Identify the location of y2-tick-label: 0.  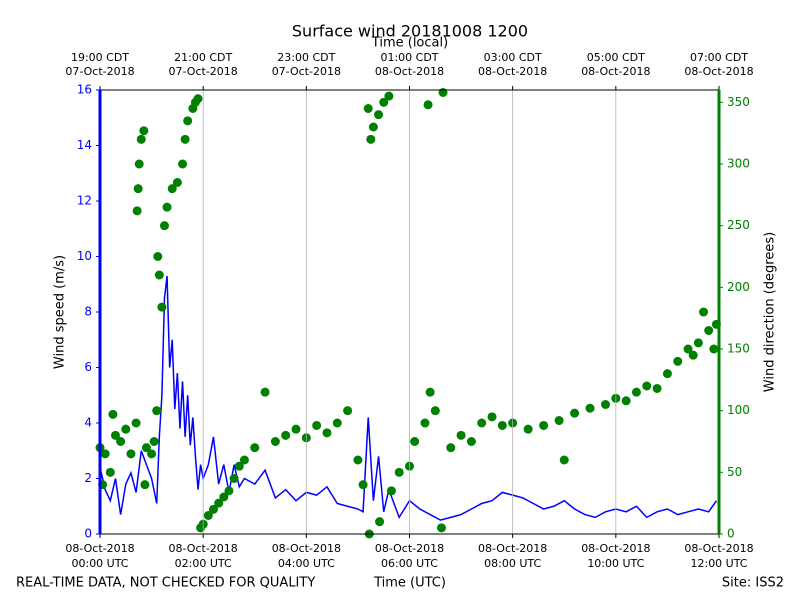
(731, 534).